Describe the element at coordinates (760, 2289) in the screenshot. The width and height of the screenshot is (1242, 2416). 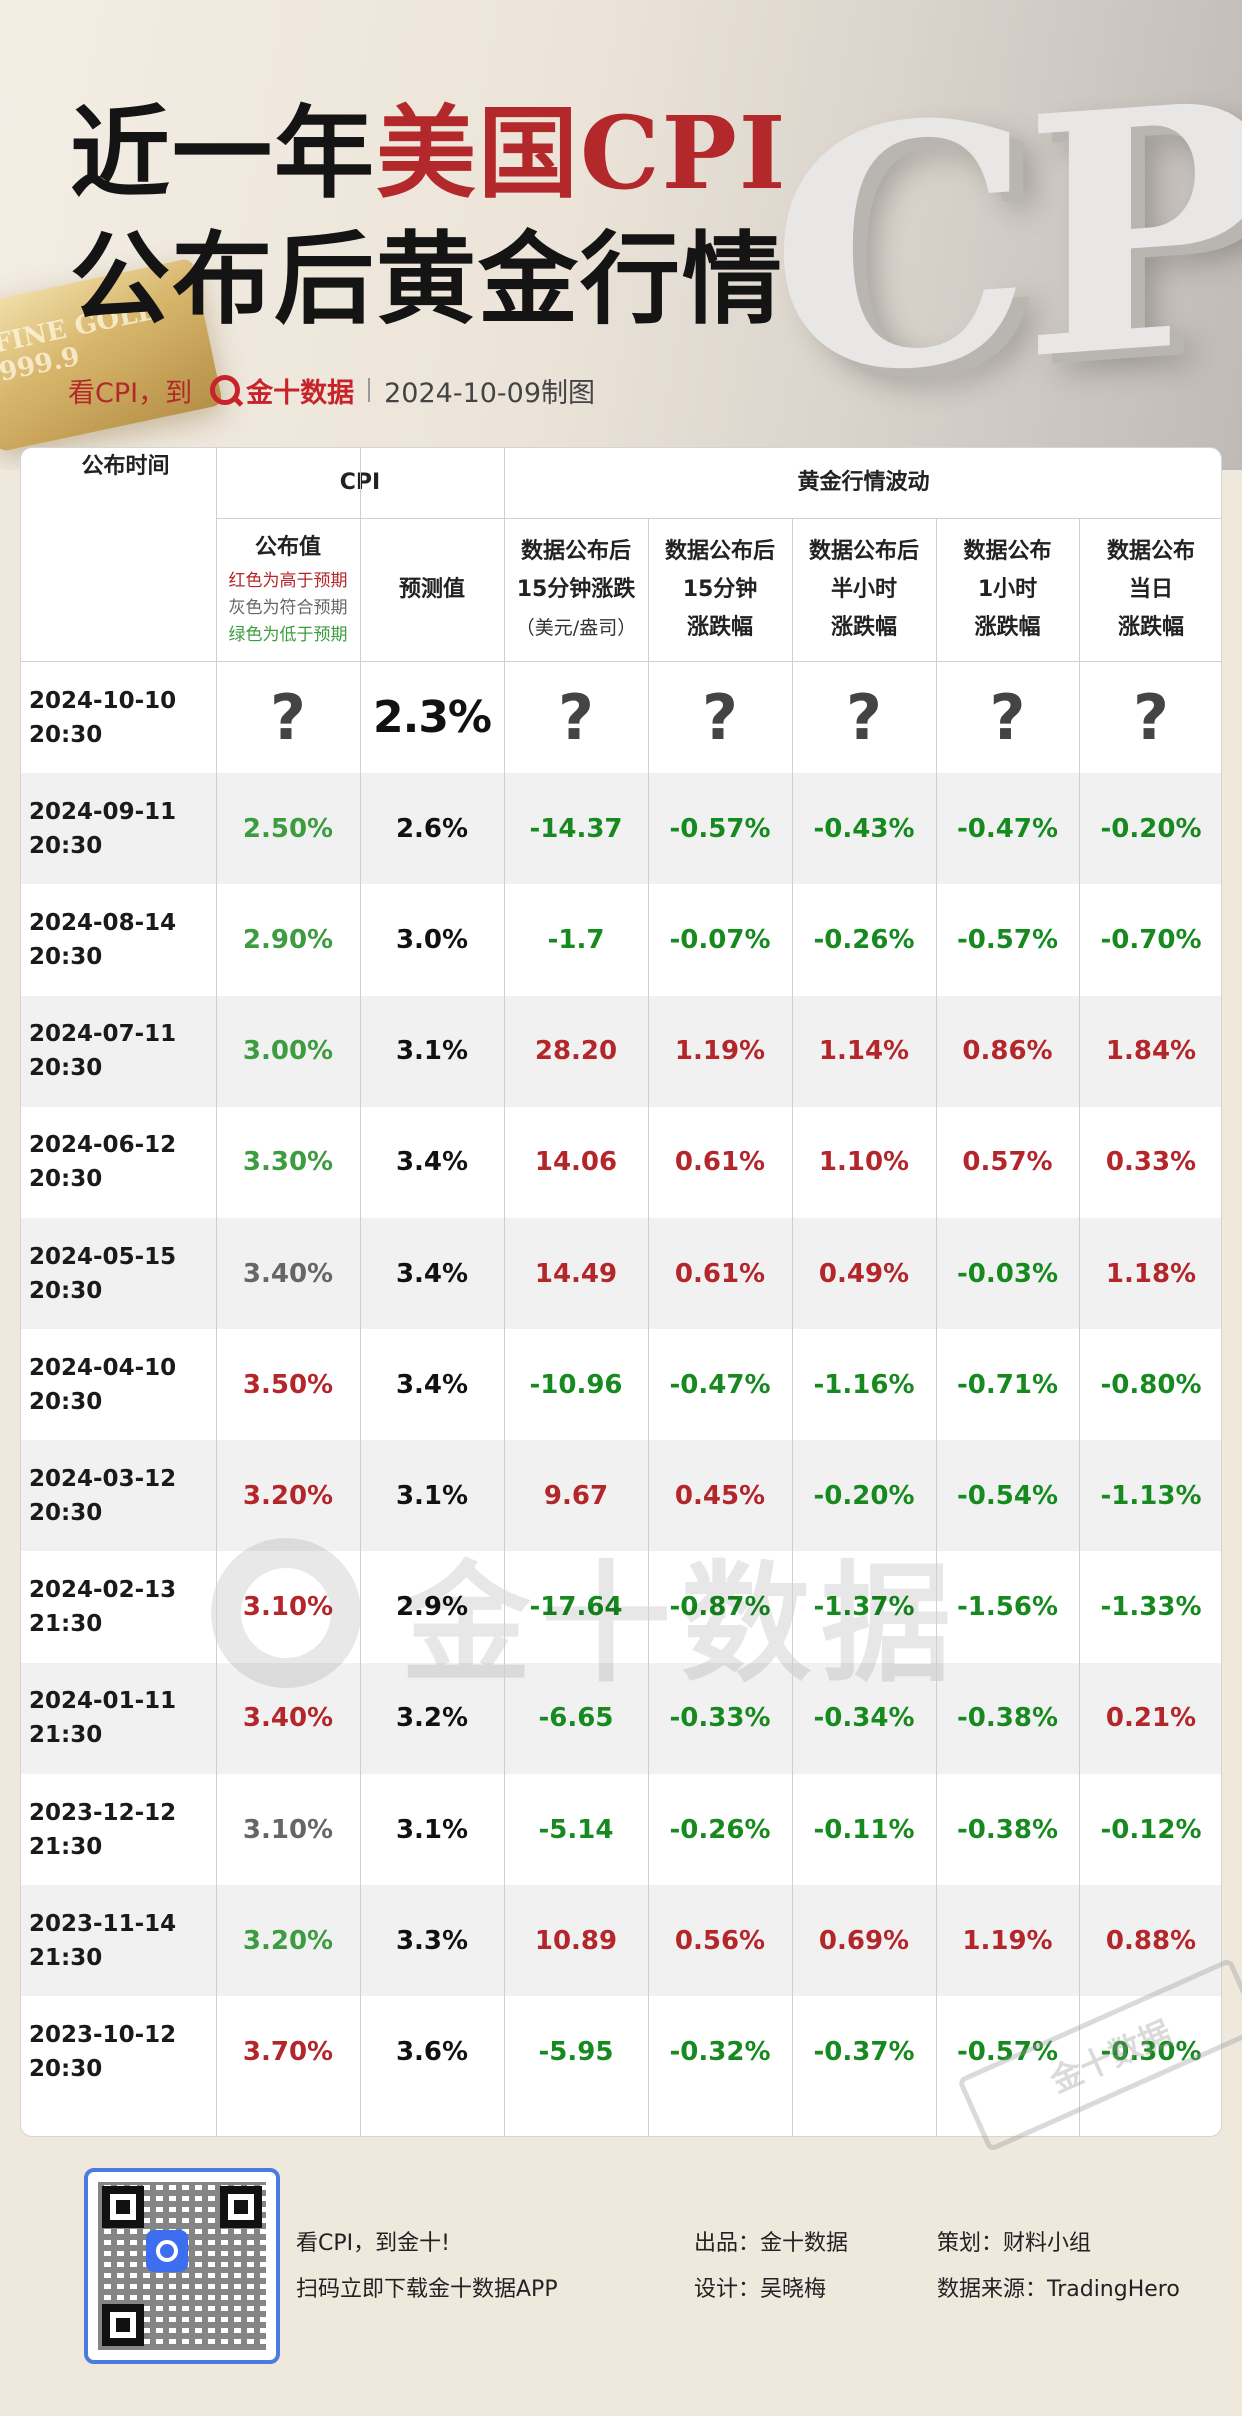
I see `designer: 设计：吴晓梅` at that location.